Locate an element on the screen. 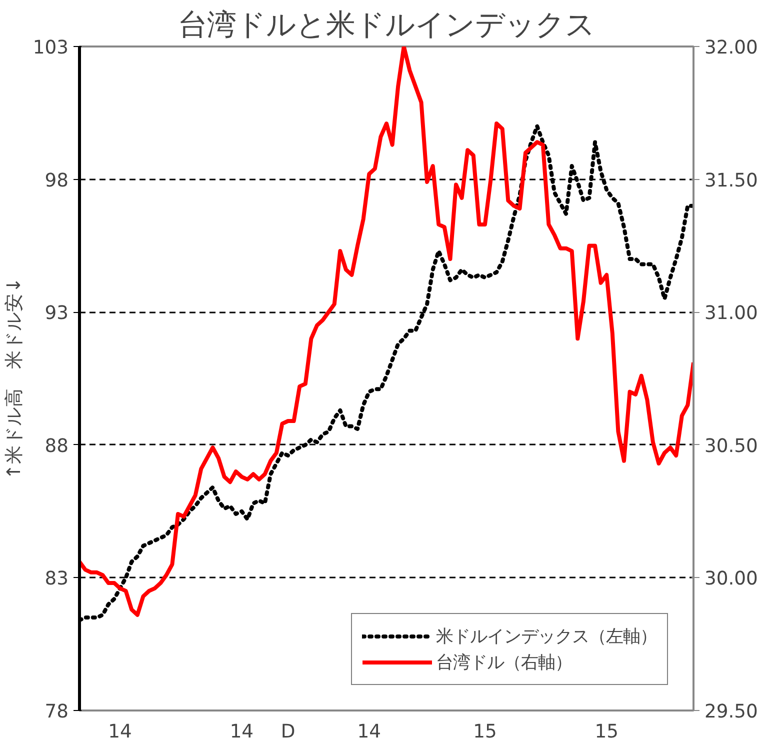 The image size is (780, 751). y-tick-label: 88 is located at coordinates (56, 446).